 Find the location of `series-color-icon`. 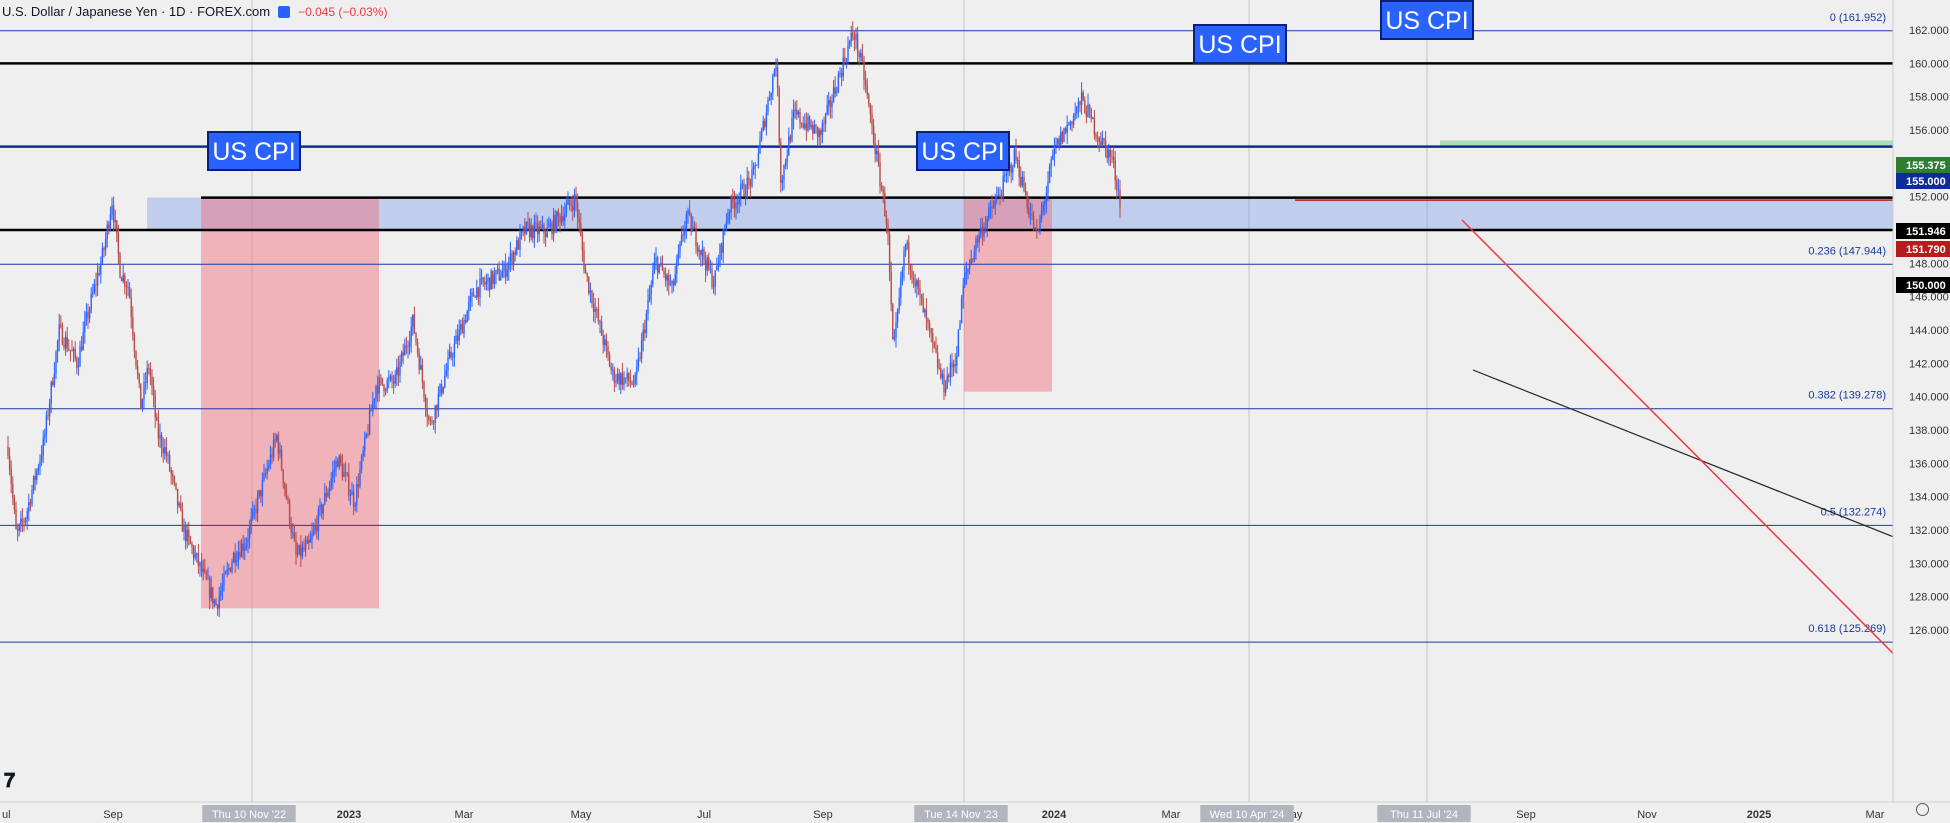

series-color-icon is located at coordinates (284, 11).